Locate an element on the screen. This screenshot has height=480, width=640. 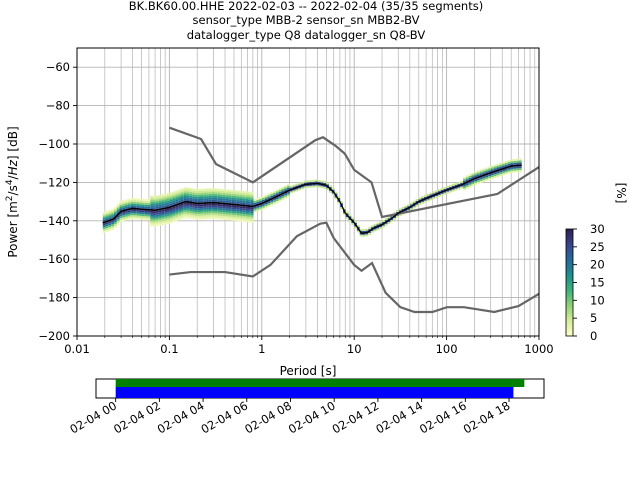
colorbar-tick-label: 10 is located at coordinates (597, 300).